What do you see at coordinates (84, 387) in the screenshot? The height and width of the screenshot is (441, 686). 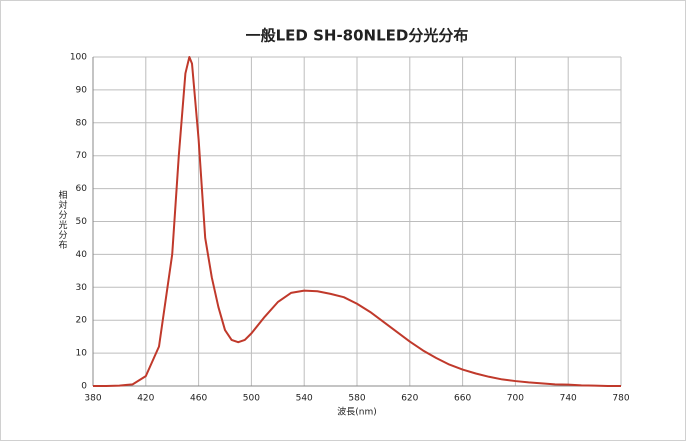 I see `y-tick-label: 0` at bounding box center [84, 387].